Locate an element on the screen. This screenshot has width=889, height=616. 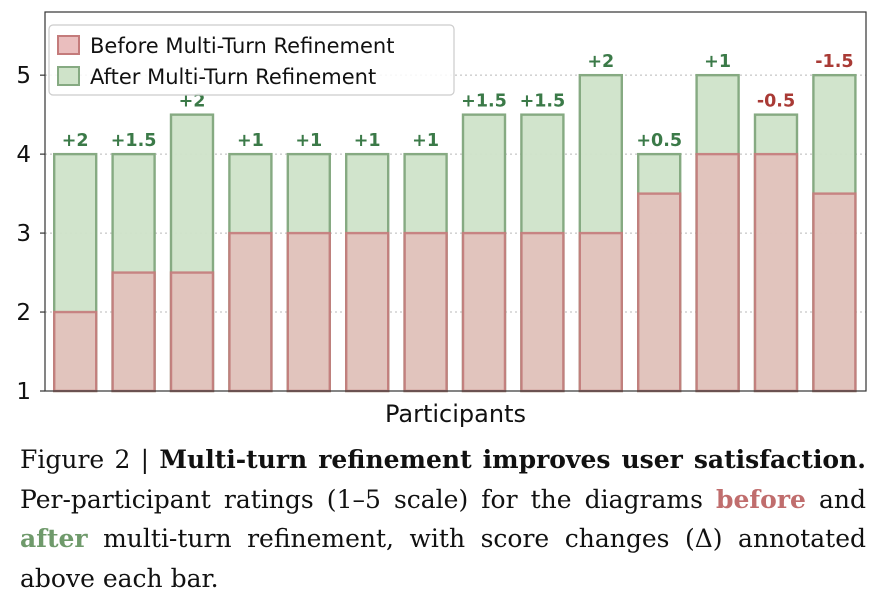
delta-label: -1.5 is located at coordinates (834, 62).